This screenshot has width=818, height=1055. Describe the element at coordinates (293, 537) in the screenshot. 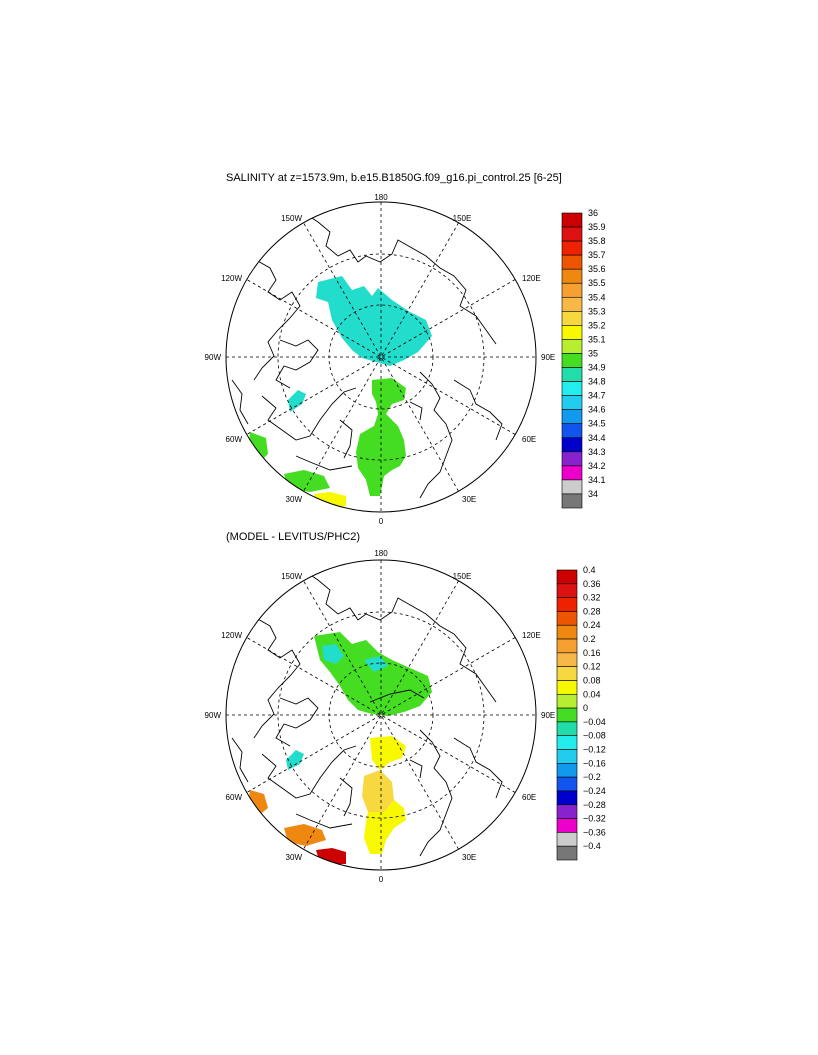

I see `panel-2-title: (MODEL - LEVITUS/PHC2)` at that location.